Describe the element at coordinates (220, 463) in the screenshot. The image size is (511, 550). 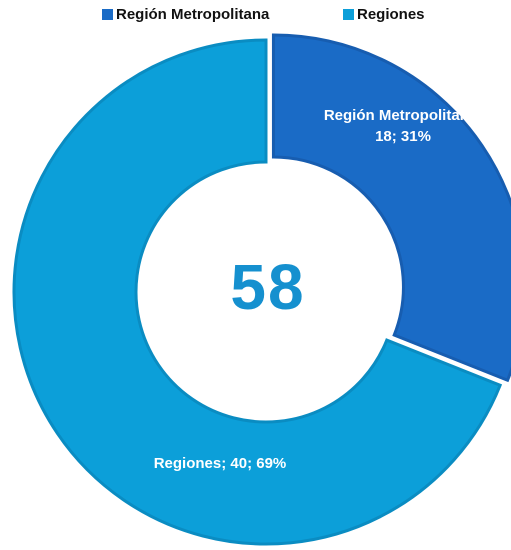
I see `data-label: Regiones; 40; 69%` at that location.